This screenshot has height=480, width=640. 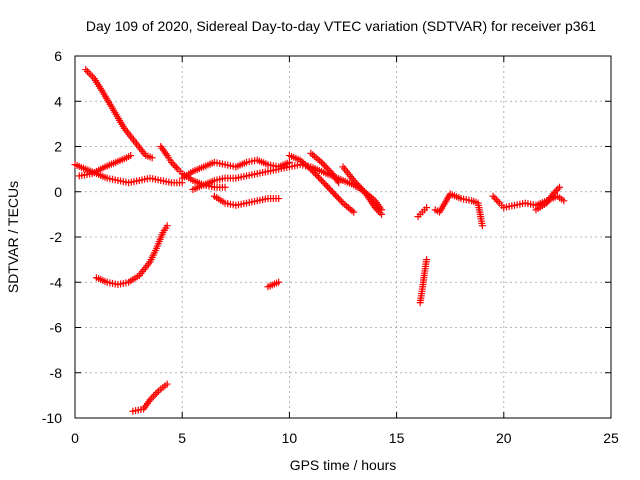 I want to click on x-tick-label: 5, so click(x=182, y=438).